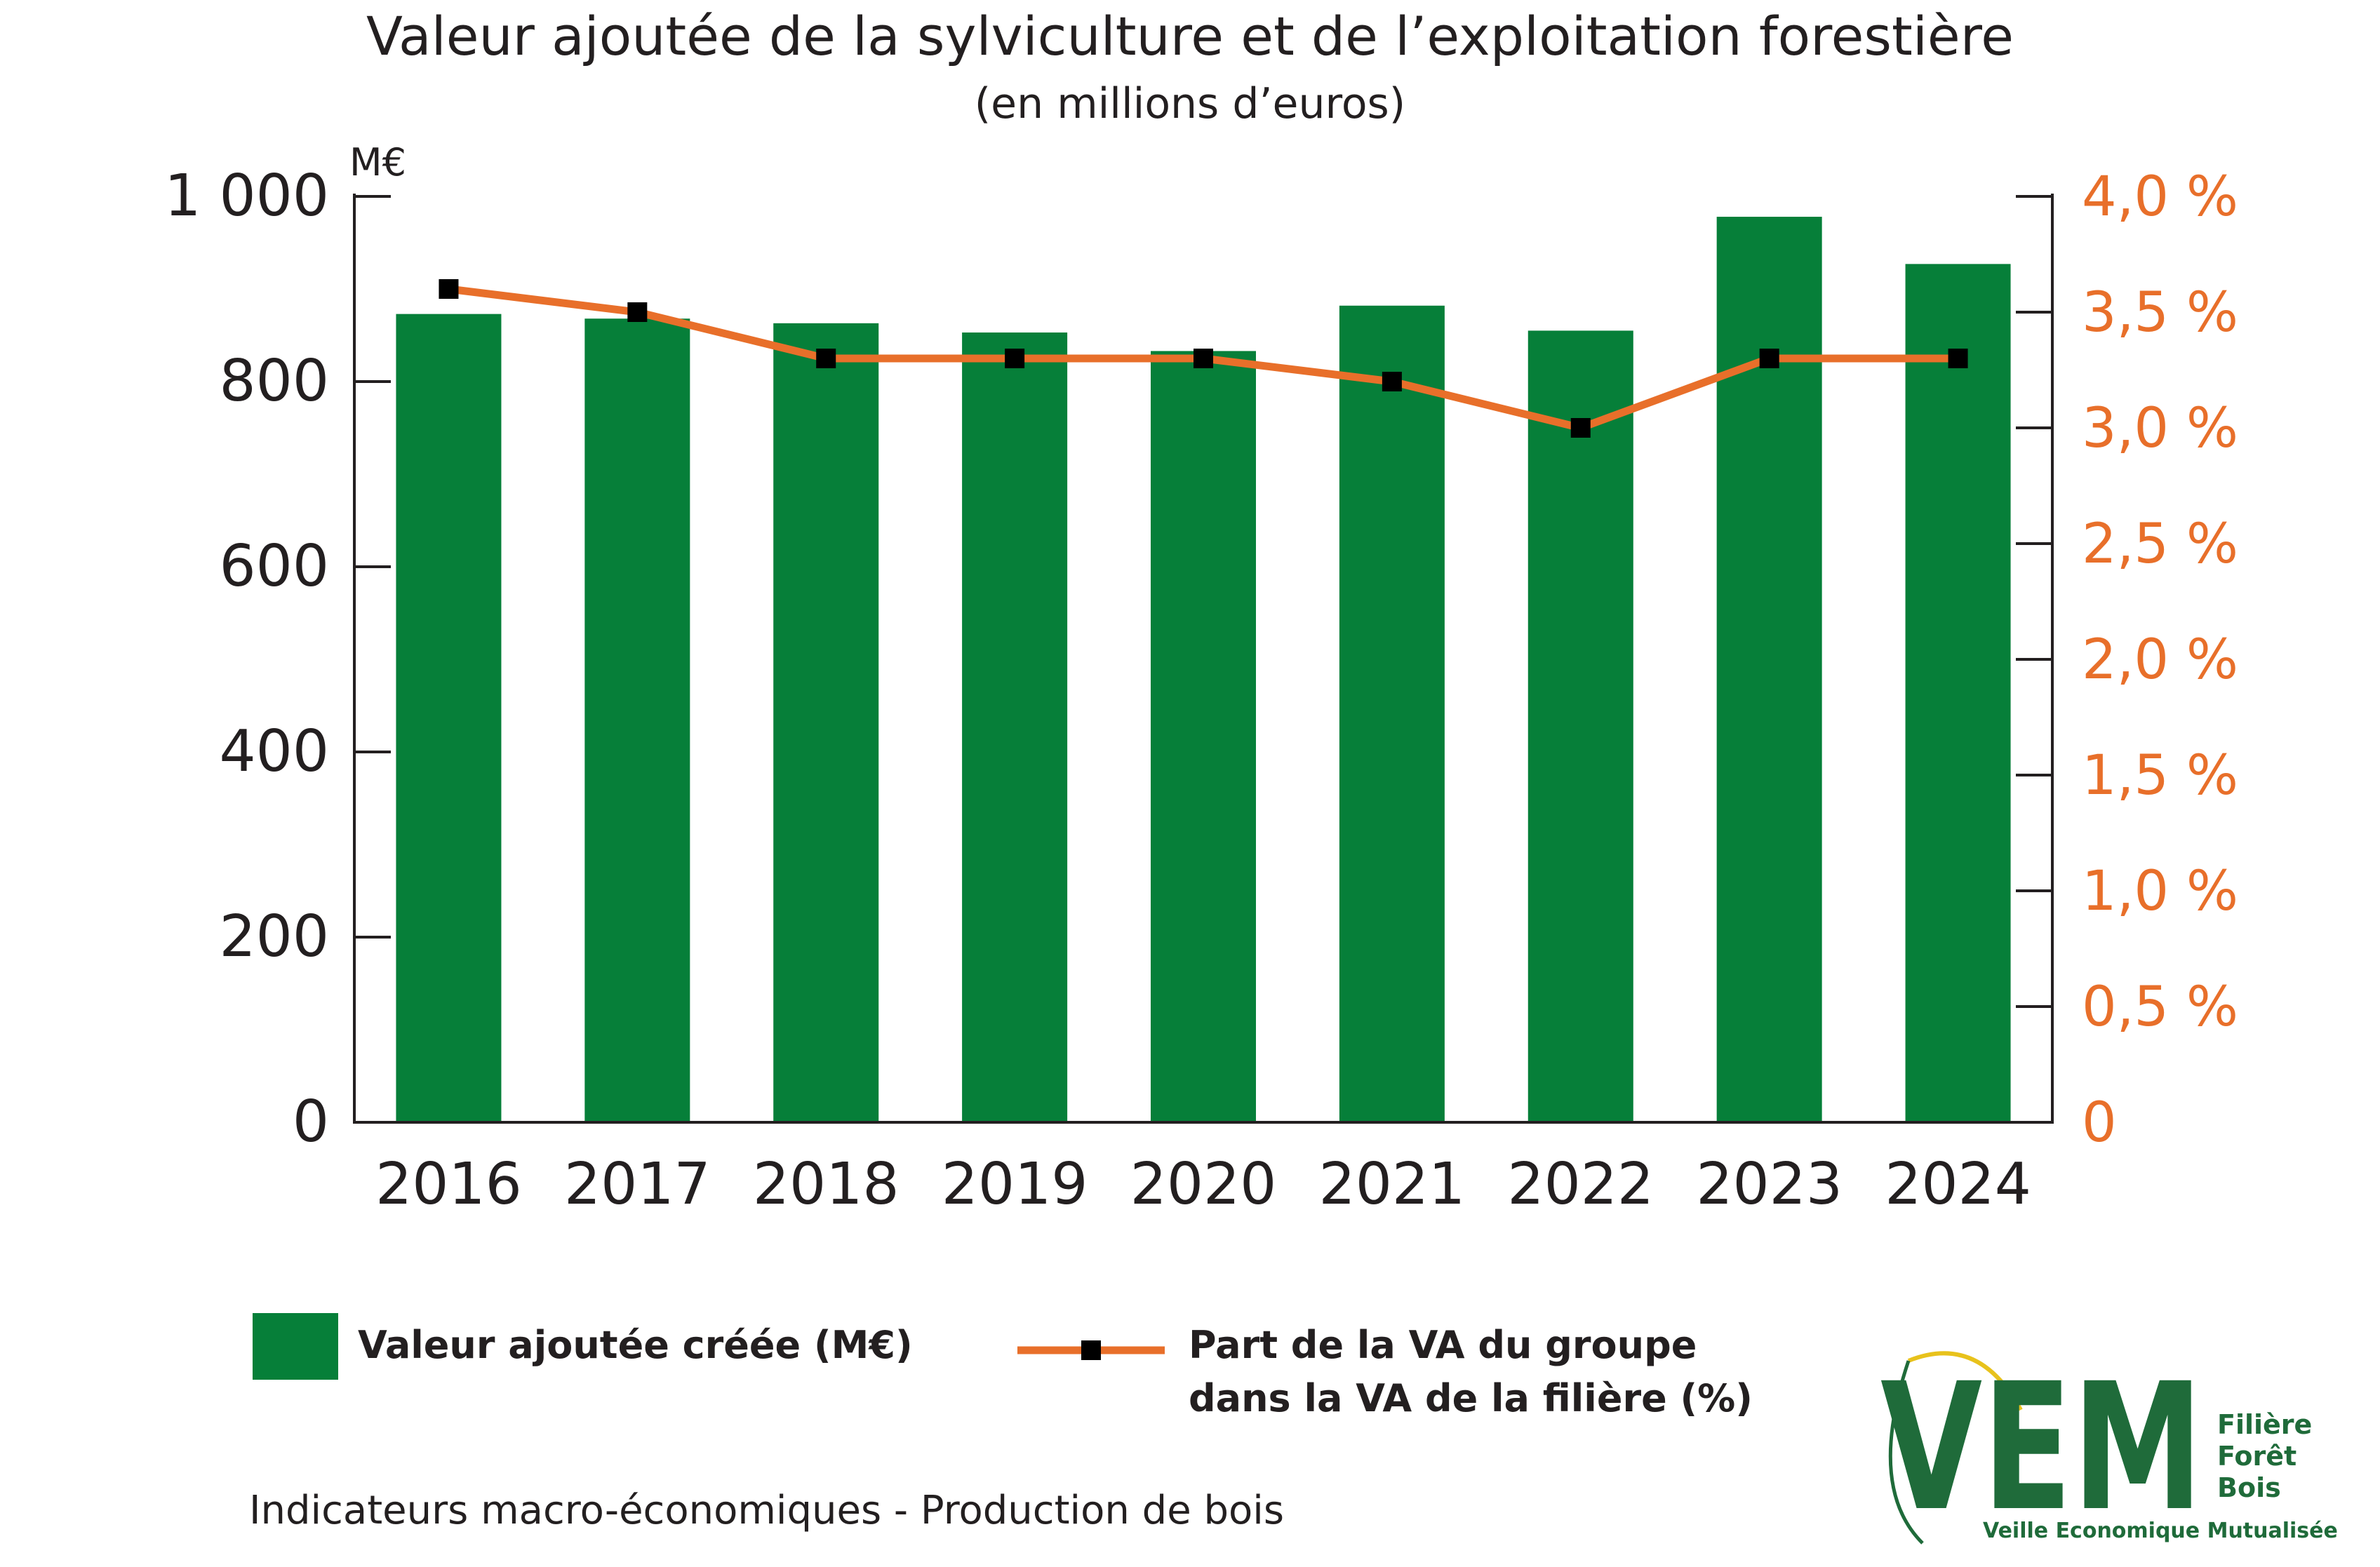  I want to click on line-marker-2018, so click(826, 358).